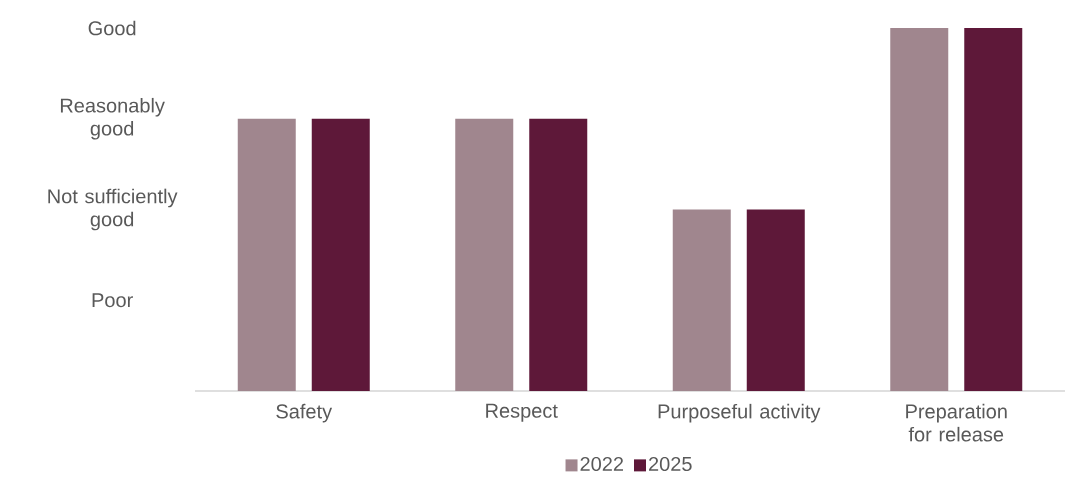  I want to click on text: Good, so click(112, 28).